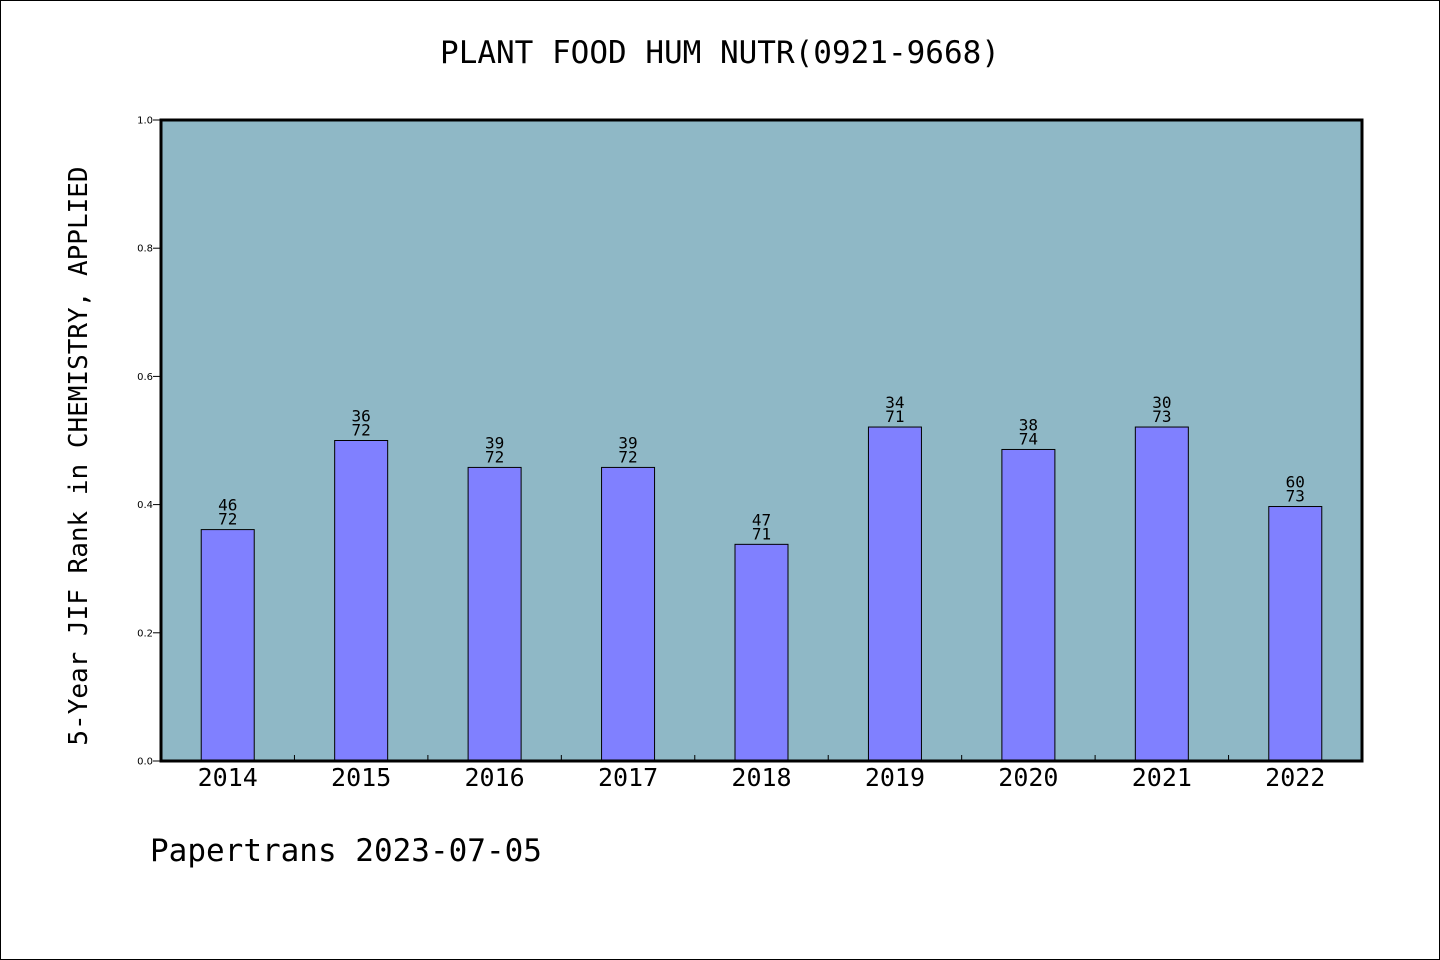  I want to click on y-tick-label: 0.0, so click(145, 762).